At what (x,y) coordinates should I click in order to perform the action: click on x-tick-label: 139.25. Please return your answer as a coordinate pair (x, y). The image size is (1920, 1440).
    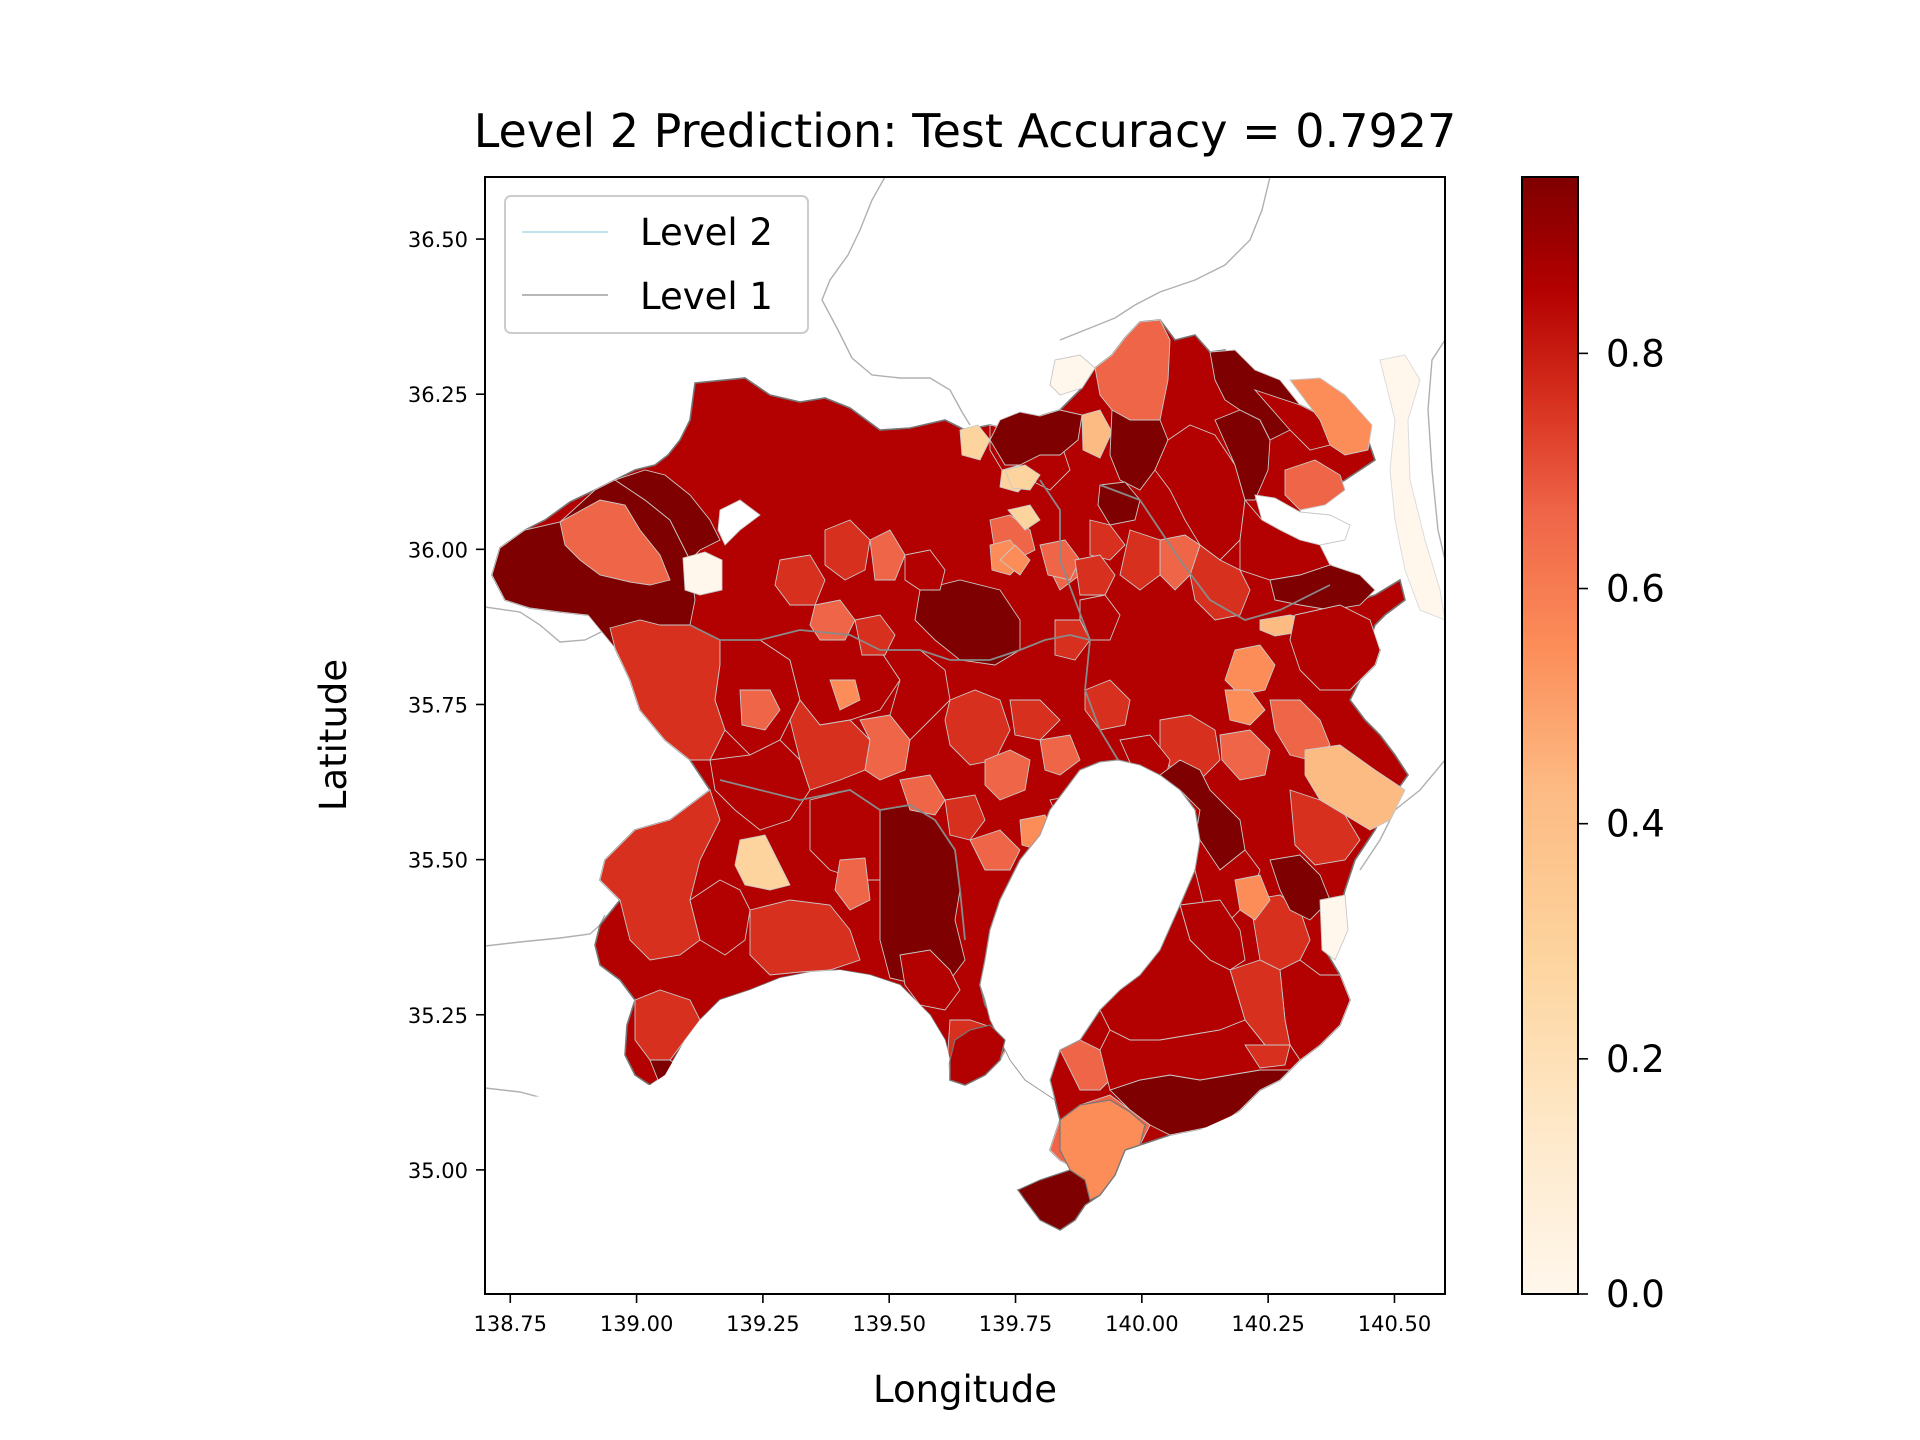
    Looking at the image, I should click on (762, 1324).